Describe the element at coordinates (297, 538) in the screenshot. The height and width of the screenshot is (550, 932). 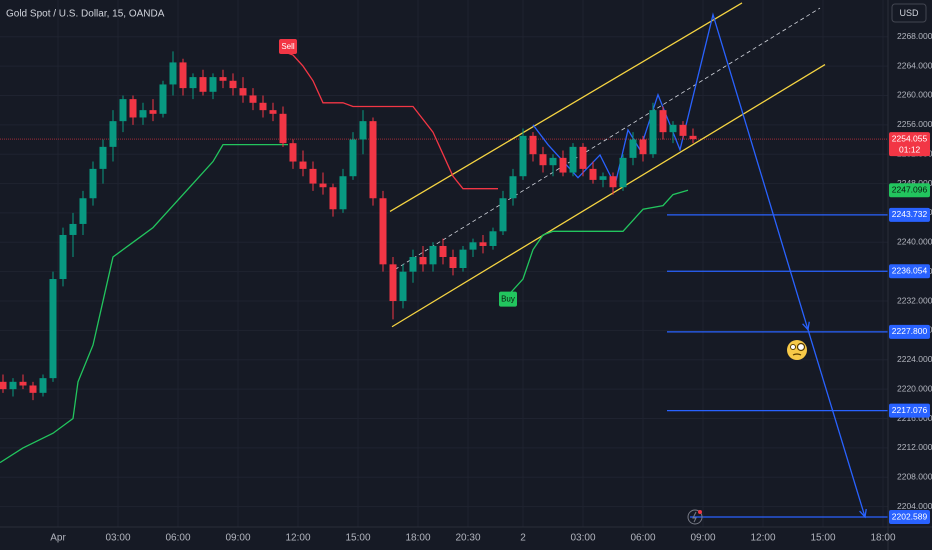
I see `x-tick-label: 12:00` at that location.